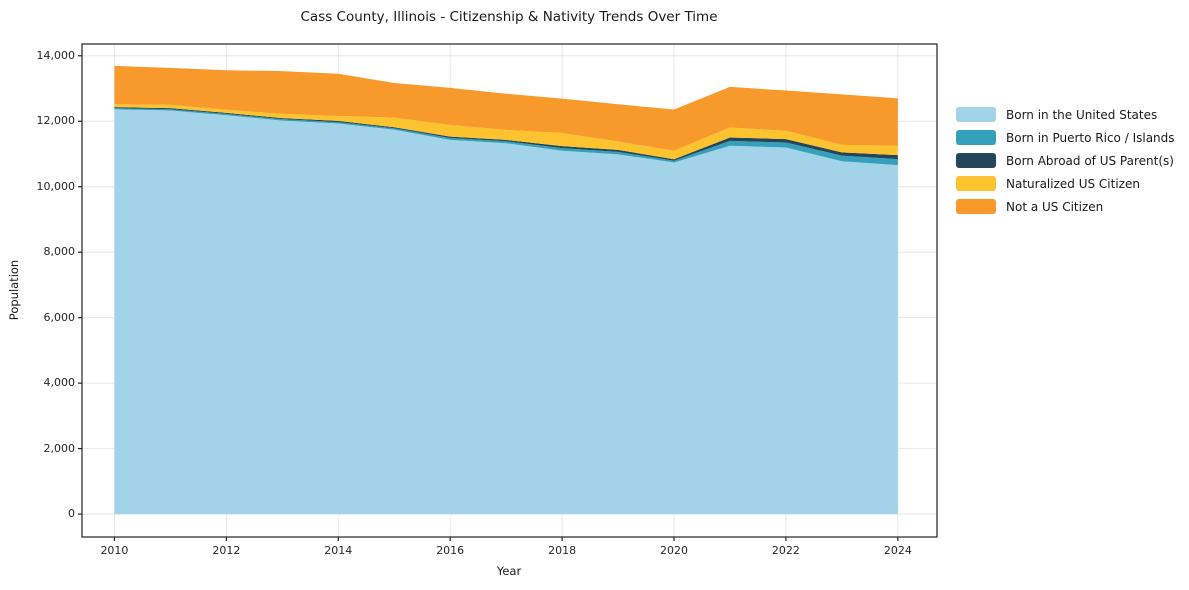  What do you see at coordinates (1055, 206) in the screenshot?
I see `legend-label-not-citizen: Not a US Citizen` at bounding box center [1055, 206].